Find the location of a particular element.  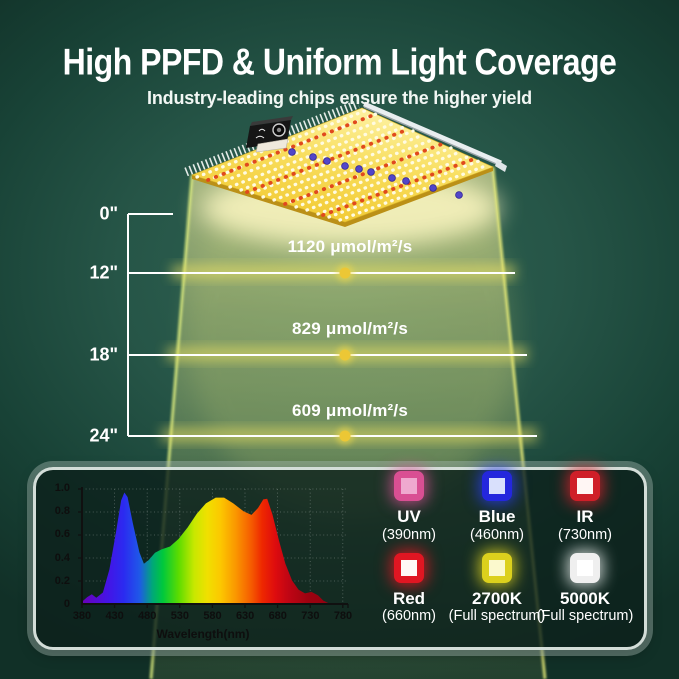

ytick: 1.0 is located at coordinates (62, 488).